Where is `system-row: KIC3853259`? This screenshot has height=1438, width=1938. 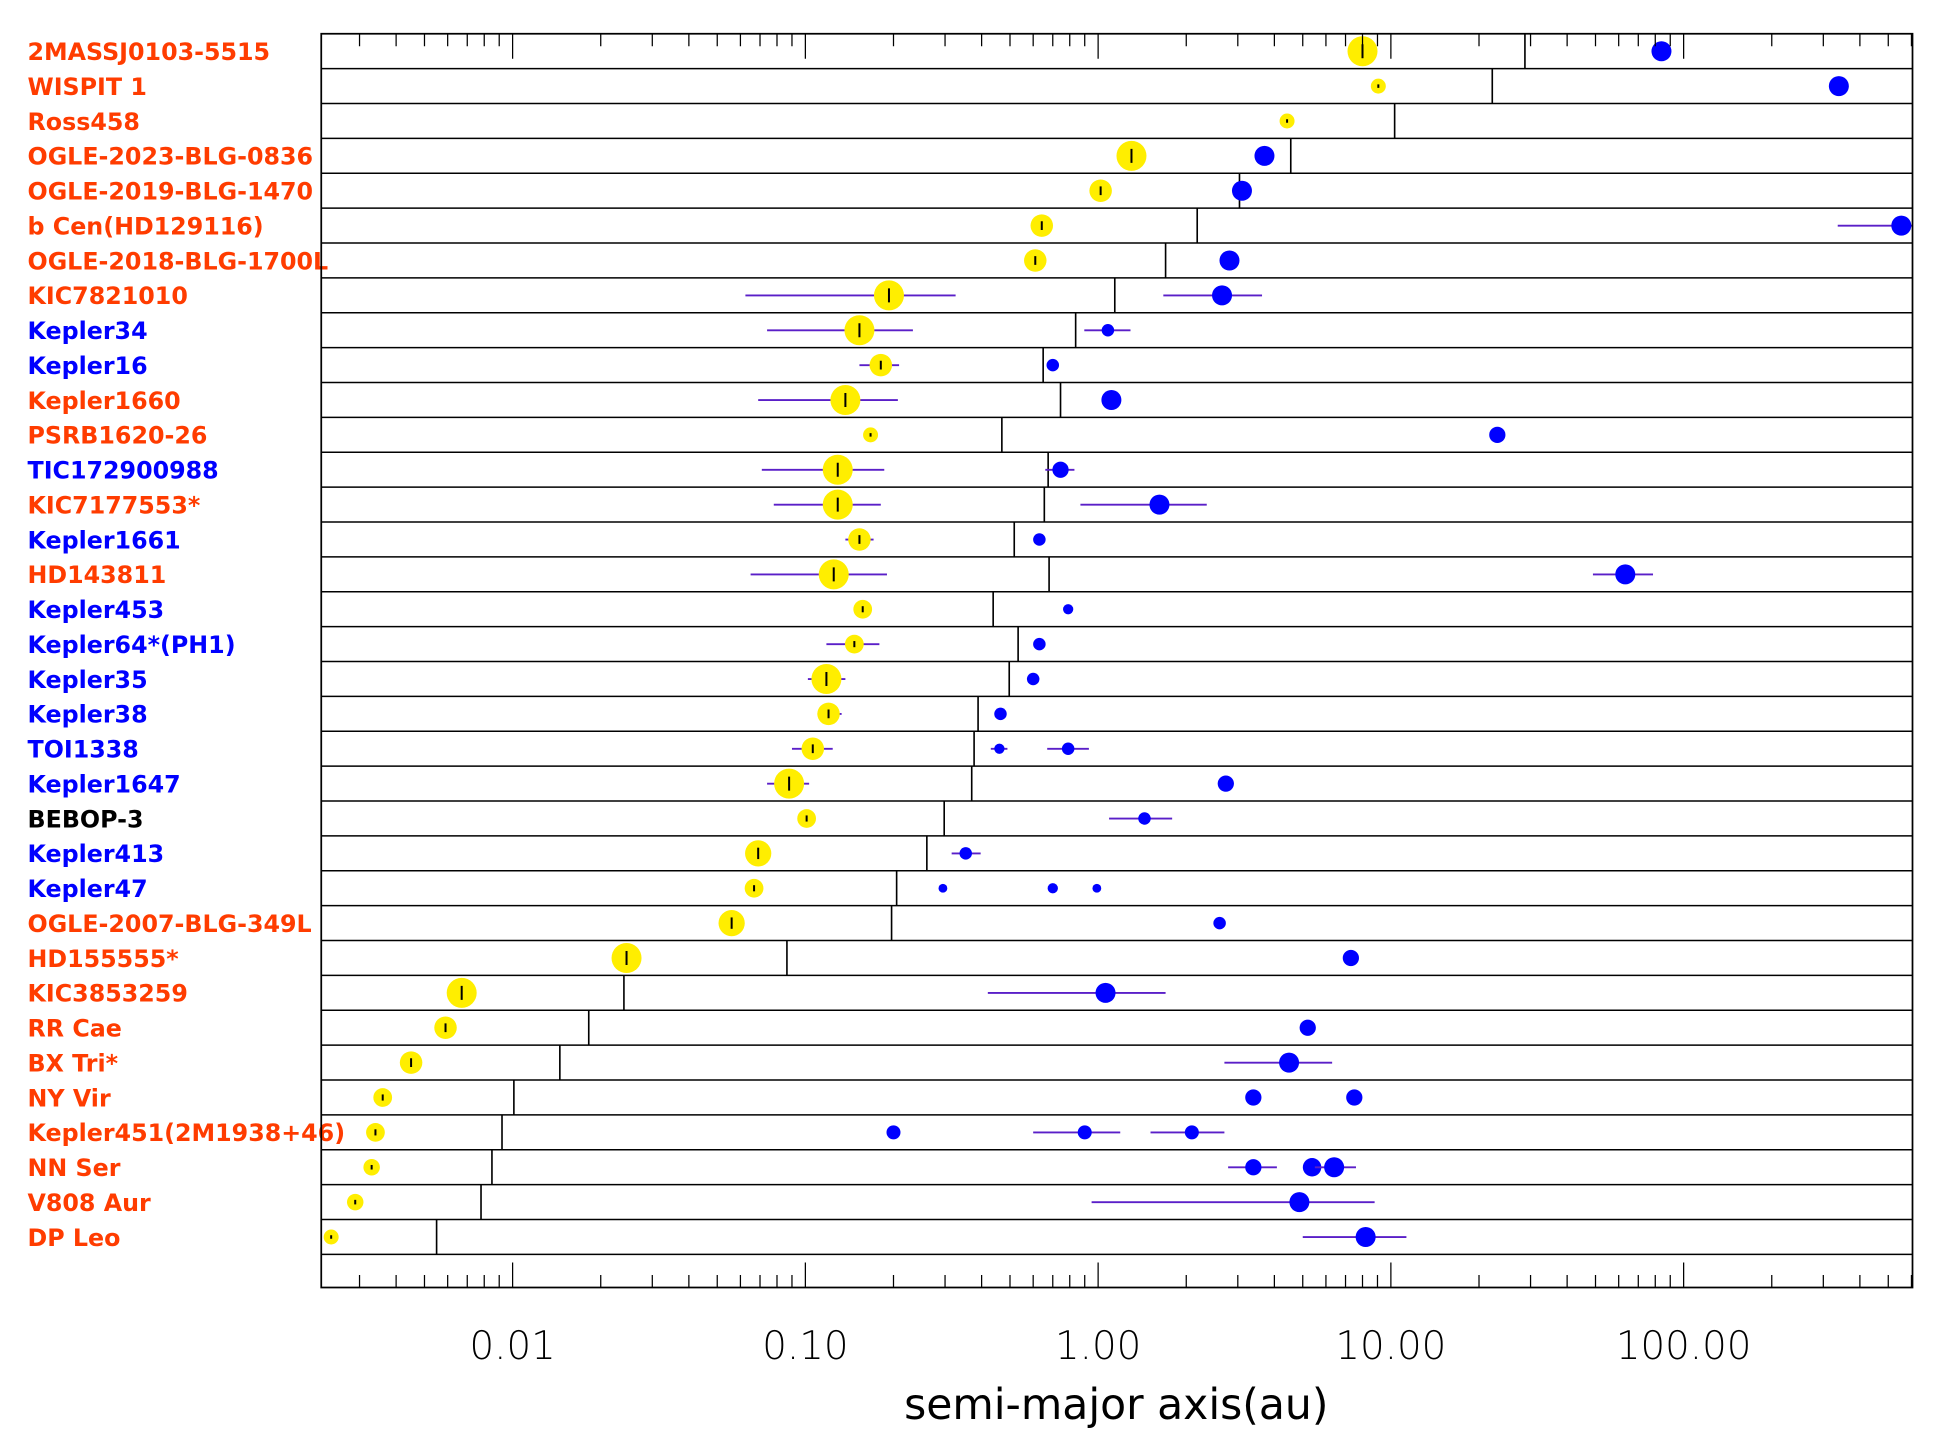
system-row: KIC3853259 is located at coordinates (970, 992).